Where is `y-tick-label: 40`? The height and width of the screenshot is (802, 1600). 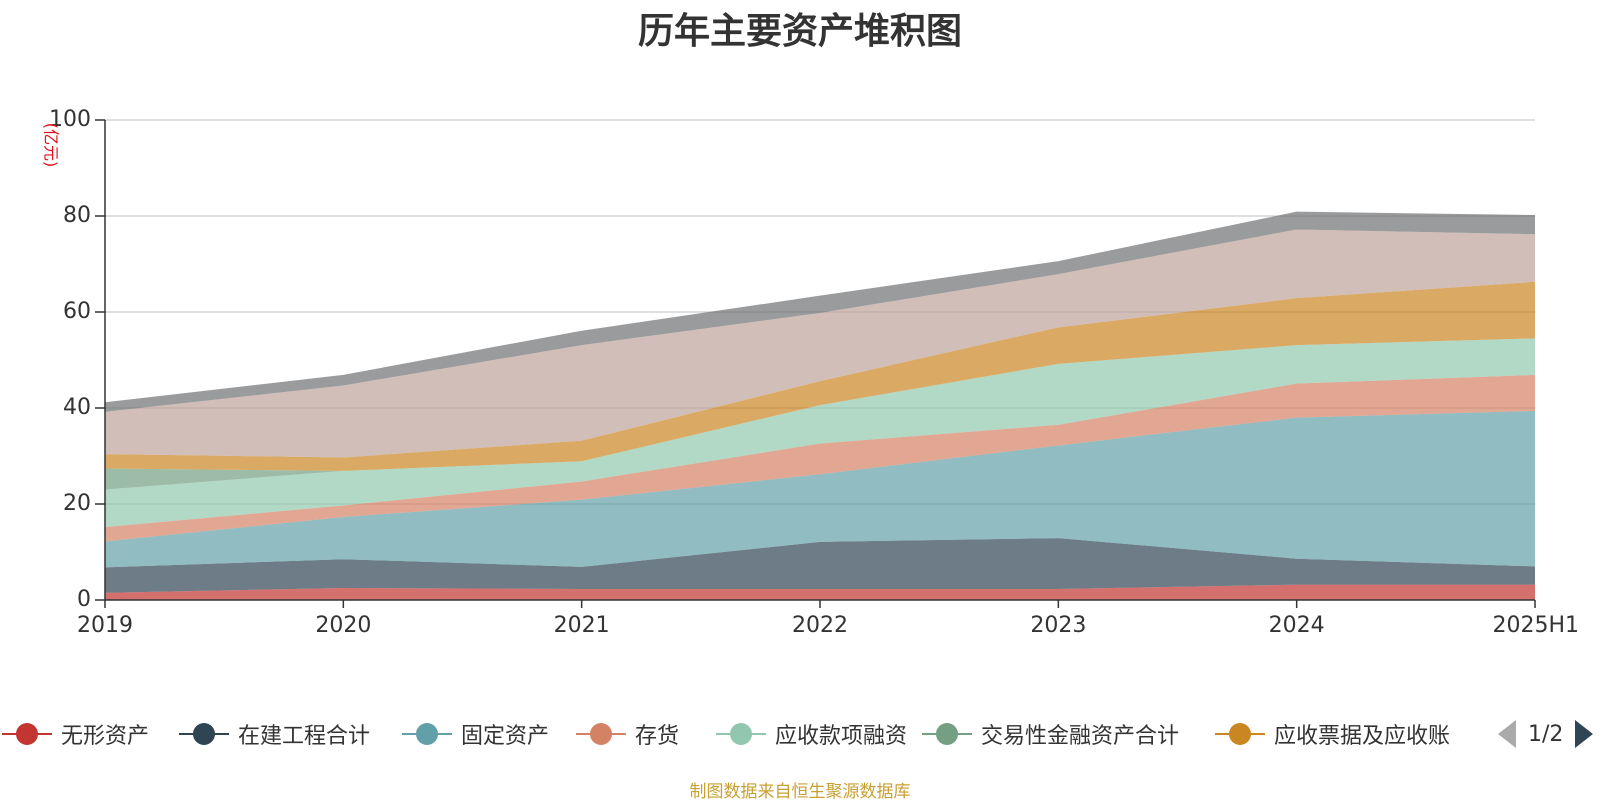
y-tick-label: 40 is located at coordinates (77, 407).